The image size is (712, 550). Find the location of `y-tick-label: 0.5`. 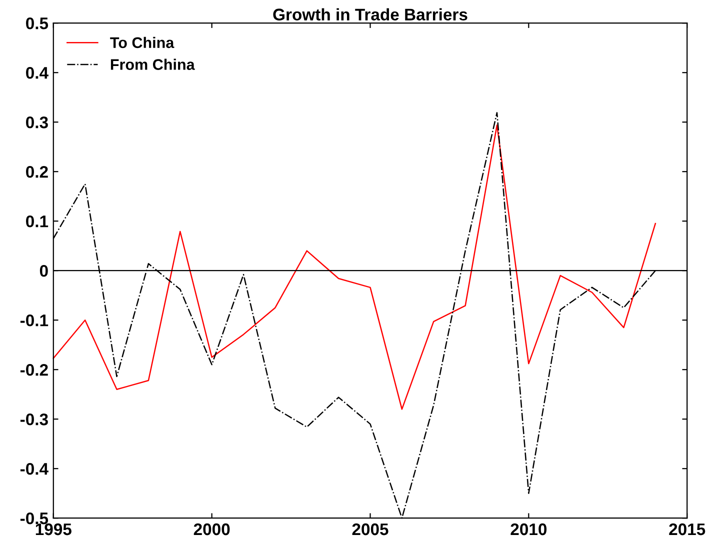

y-tick-label: 0.5 is located at coordinates (37, 24).